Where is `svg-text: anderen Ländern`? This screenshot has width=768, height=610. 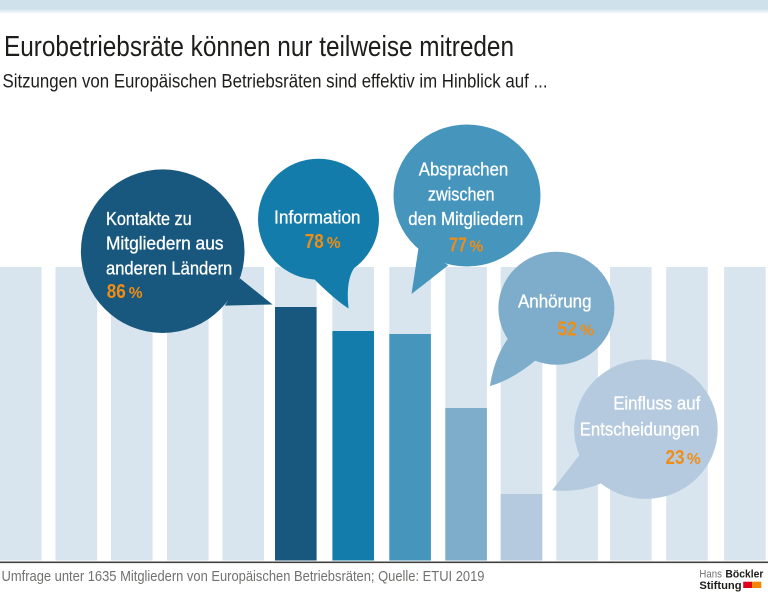
svg-text: anderen Ländern is located at coordinates (169, 267).